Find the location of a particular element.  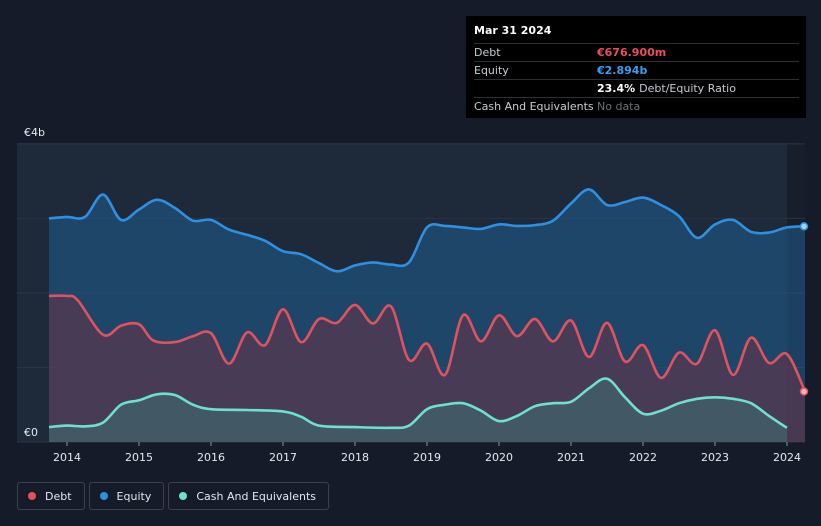

tooltip-value: No data is located at coordinates (619, 106).